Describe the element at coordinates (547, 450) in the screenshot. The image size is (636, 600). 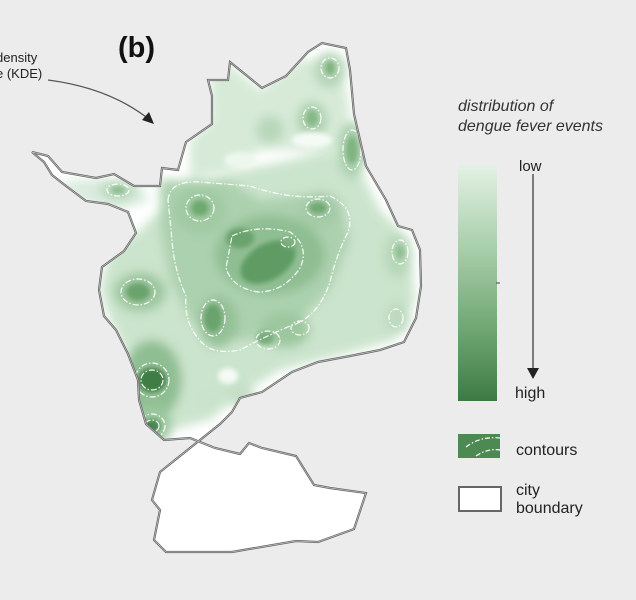
I see `legend-contours-label: contours` at that location.